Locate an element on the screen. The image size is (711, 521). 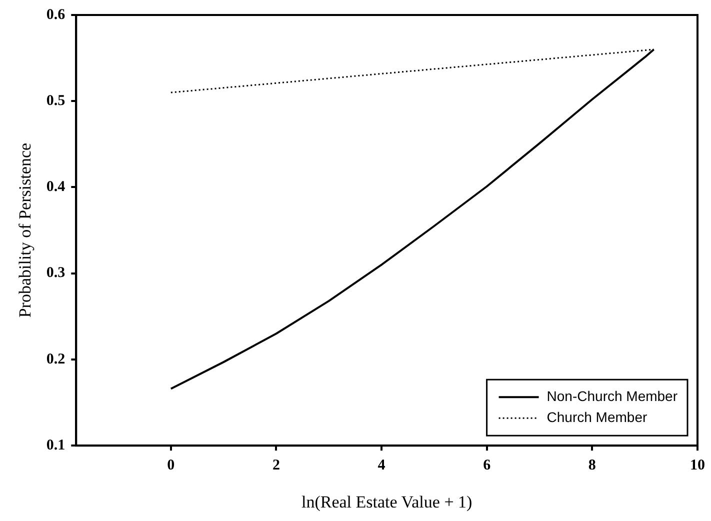
x-tick-label: 10 is located at coordinates (697, 465).